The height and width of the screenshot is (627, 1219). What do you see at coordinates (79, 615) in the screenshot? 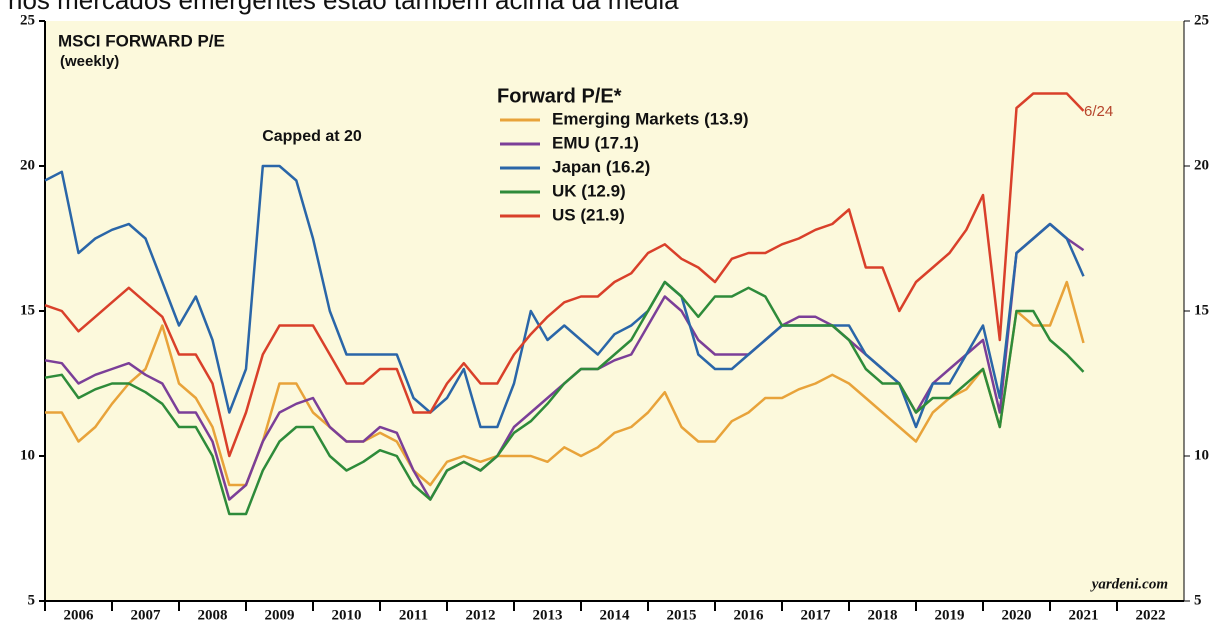
I see `x-tick-label: 2006` at bounding box center [79, 615].